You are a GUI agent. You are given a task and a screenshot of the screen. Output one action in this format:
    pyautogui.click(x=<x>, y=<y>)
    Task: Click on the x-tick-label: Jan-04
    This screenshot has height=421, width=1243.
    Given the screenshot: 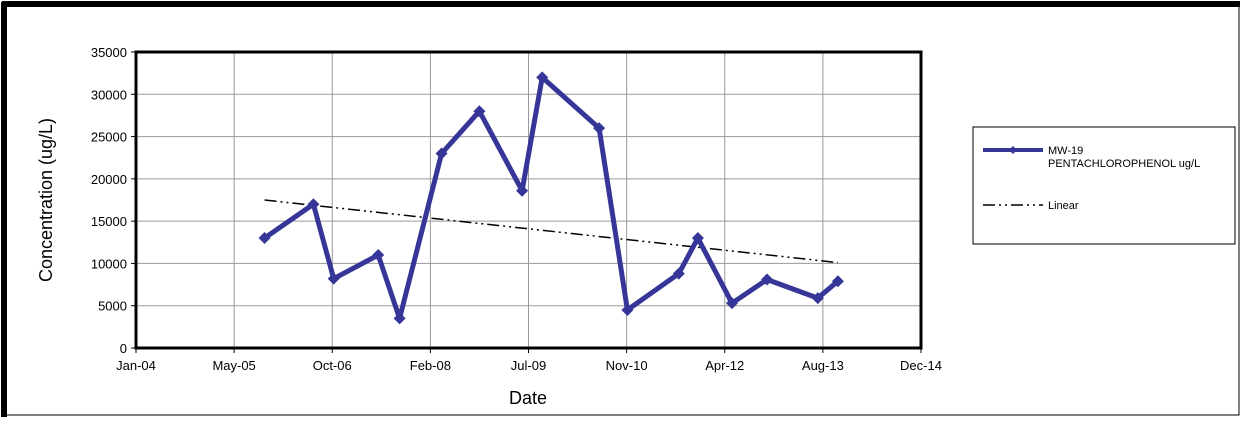 What is the action you would take?
    pyautogui.click(x=136, y=365)
    